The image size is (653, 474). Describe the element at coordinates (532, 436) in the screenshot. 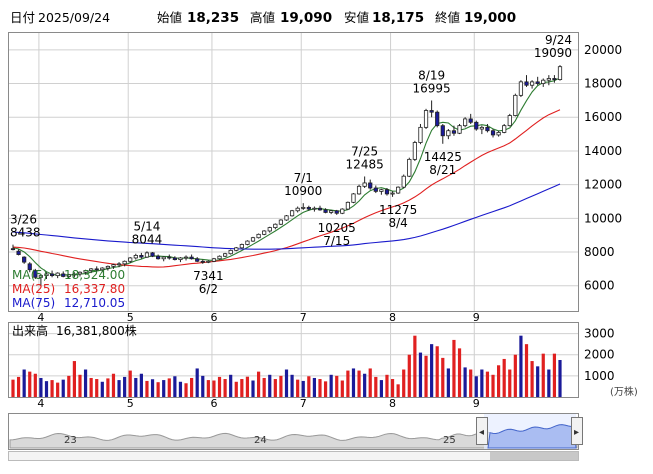

I see `navigator-selected-area` at that location.